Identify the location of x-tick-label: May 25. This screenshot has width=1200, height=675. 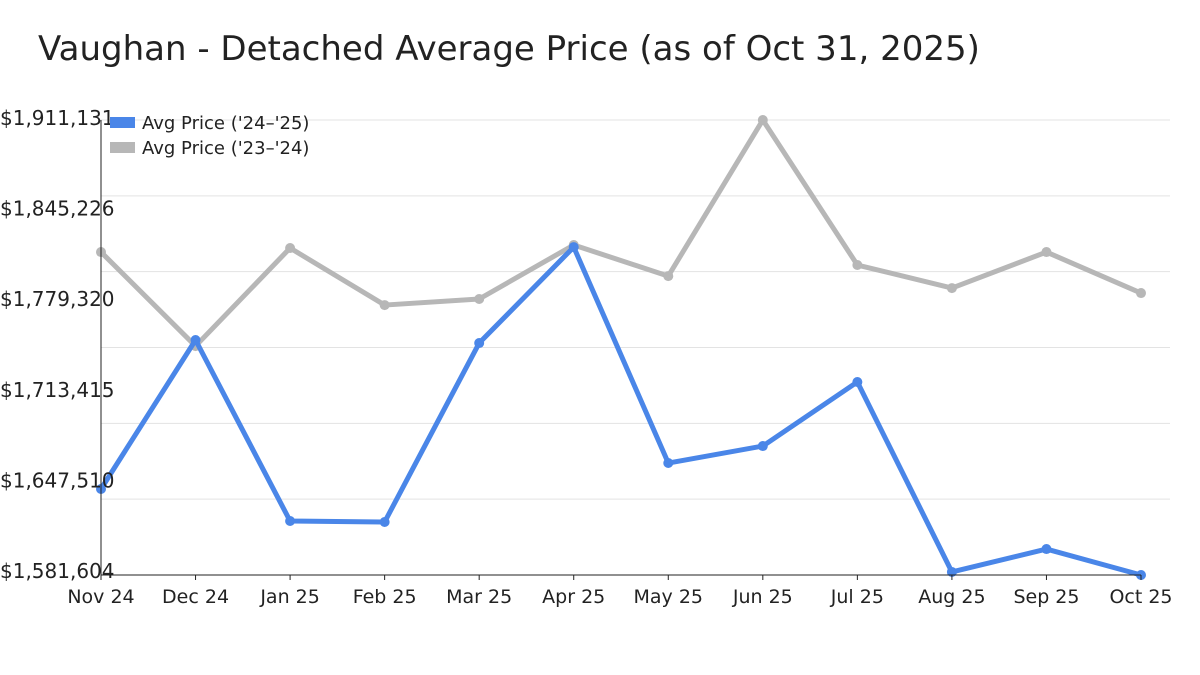
(669, 597).